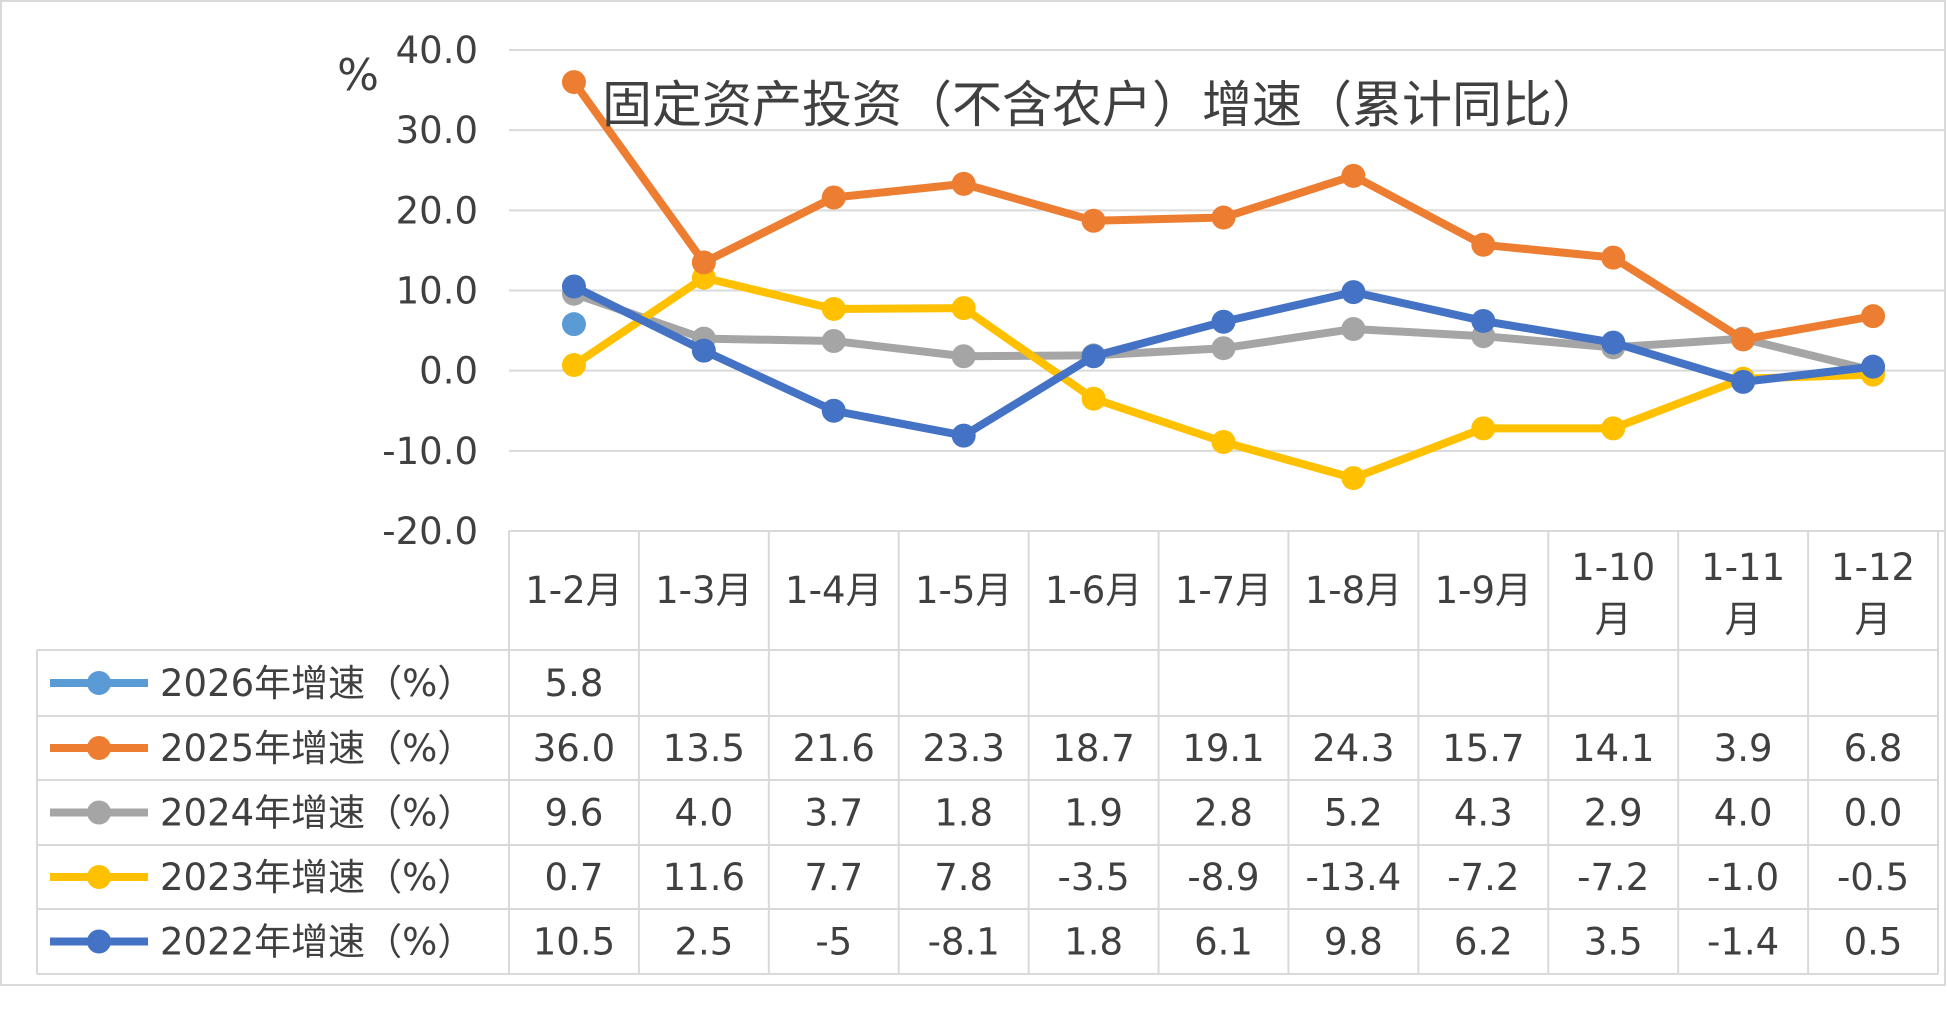  Describe the element at coordinates (574, 748) in the screenshot. I see `data-label: 36.0` at that location.